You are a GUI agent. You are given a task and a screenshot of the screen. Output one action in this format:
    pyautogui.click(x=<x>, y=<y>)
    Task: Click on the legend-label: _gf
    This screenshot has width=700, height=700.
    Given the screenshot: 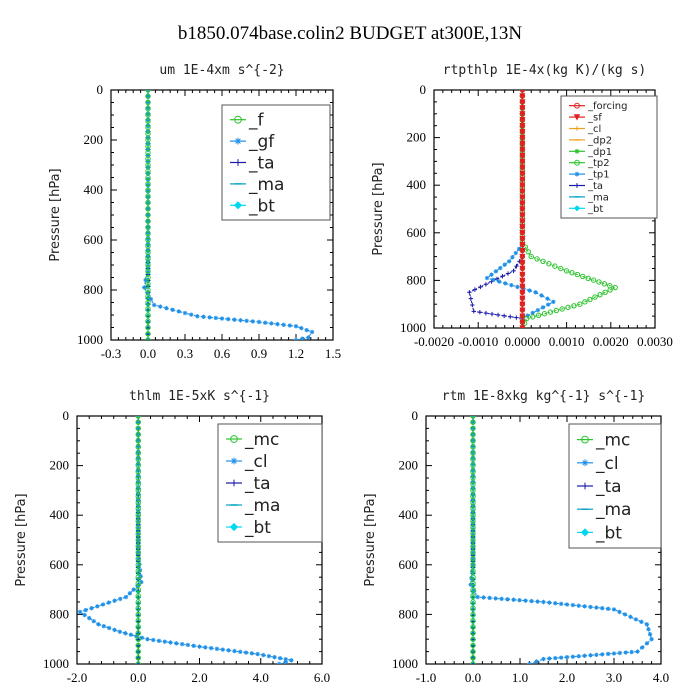 What is the action you would take?
    pyautogui.click(x=261, y=142)
    